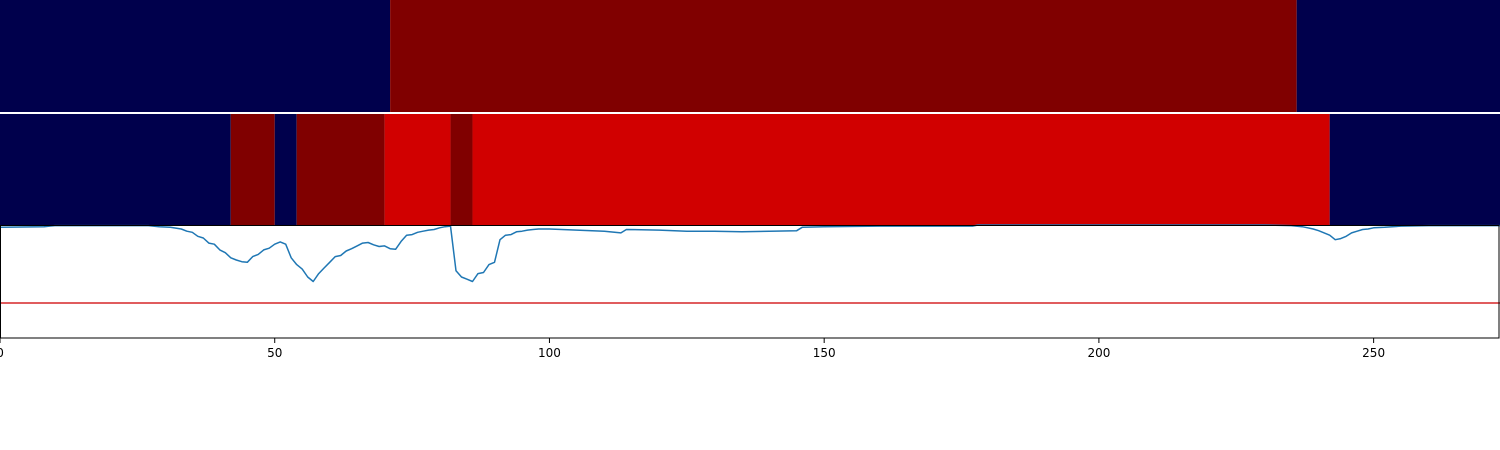 Image resolution: width=1500 pixels, height=450 pixels. Describe the element at coordinates (750, 253) in the screenshot. I see `series-line` at that location.